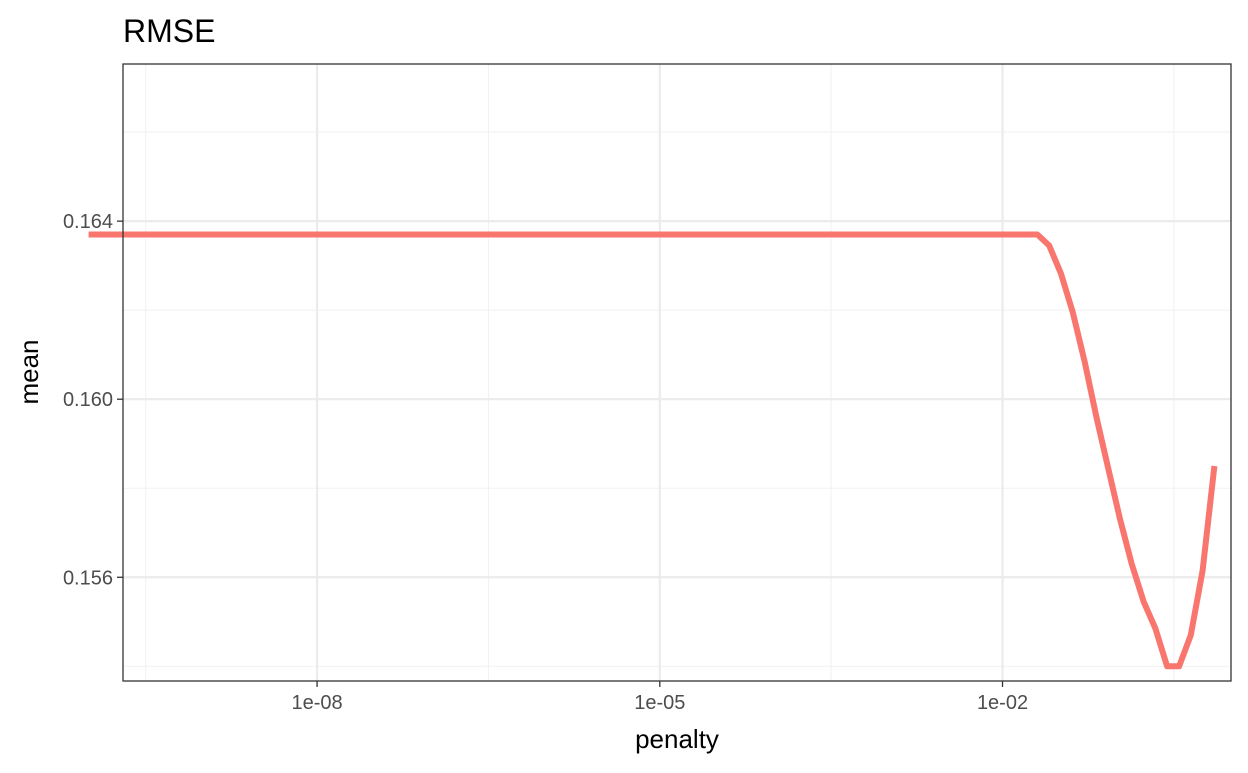 The height and width of the screenshot is (773, 1248). I want to click on y-tick-label: 0.164, so click(88, 222).